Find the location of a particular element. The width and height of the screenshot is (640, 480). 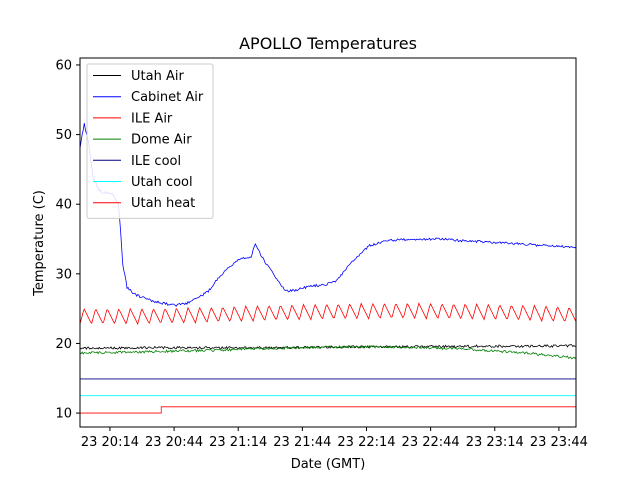

legend-label: ILE Air is located at coordinates (152, 118).